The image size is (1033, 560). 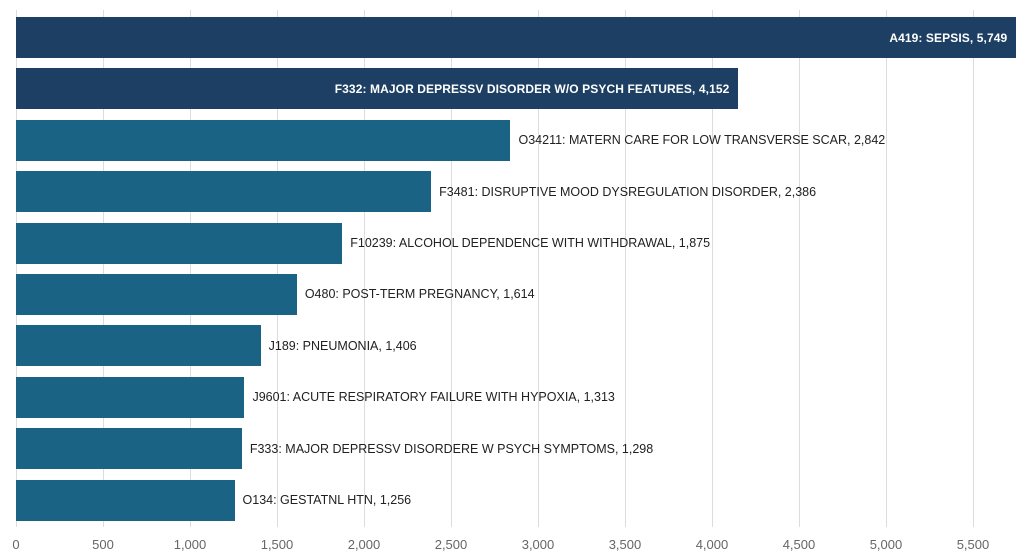 I want to click on bar-A419: A419: SEPSIS, 5,749, so click(x=516, y=37).